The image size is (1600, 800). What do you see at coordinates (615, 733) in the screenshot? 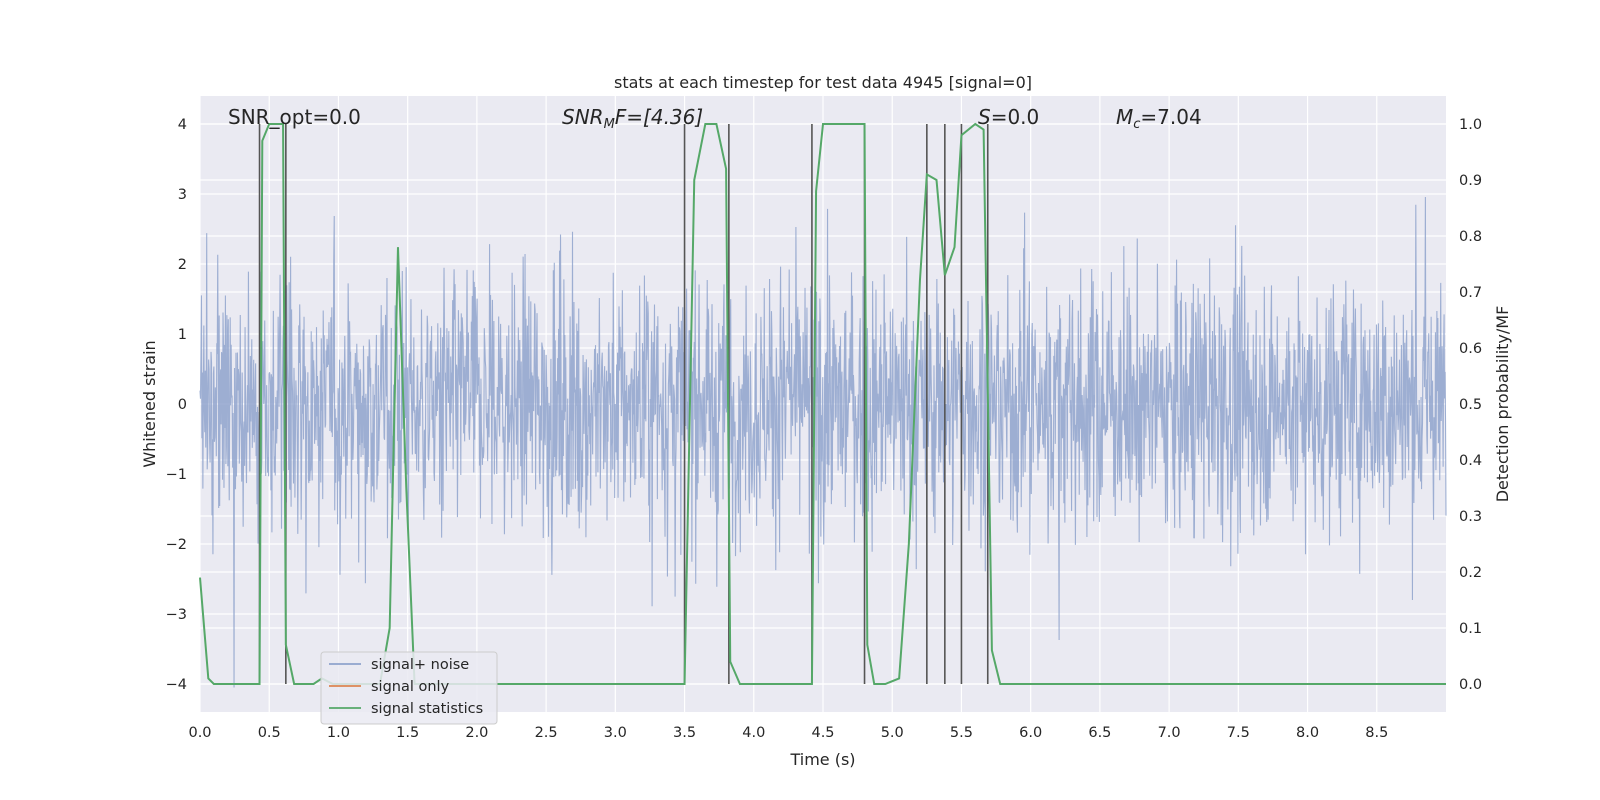
I see `x-tick-label: 3.0` at bounding box center [615, 733].